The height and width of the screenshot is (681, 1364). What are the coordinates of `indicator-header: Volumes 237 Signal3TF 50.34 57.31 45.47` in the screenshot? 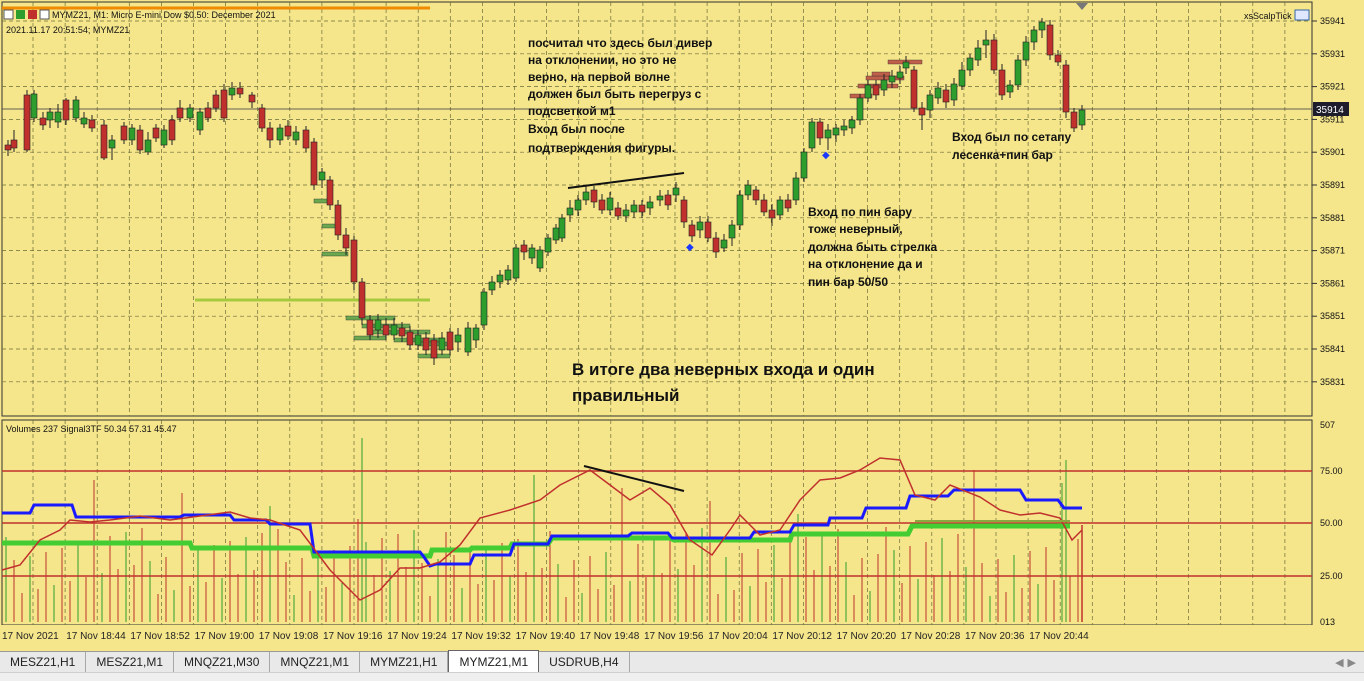 It's located at (91, 429).